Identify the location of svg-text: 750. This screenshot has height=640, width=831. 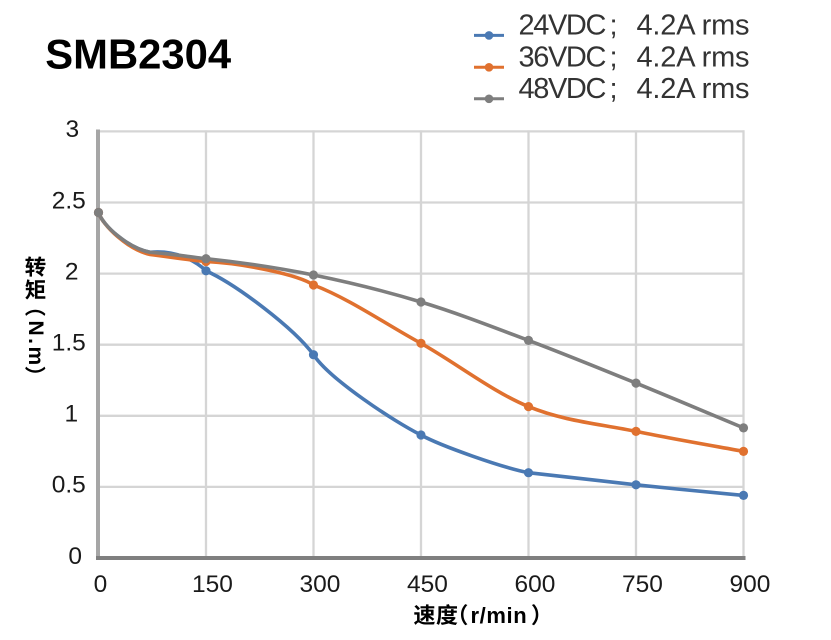
(642, 584).